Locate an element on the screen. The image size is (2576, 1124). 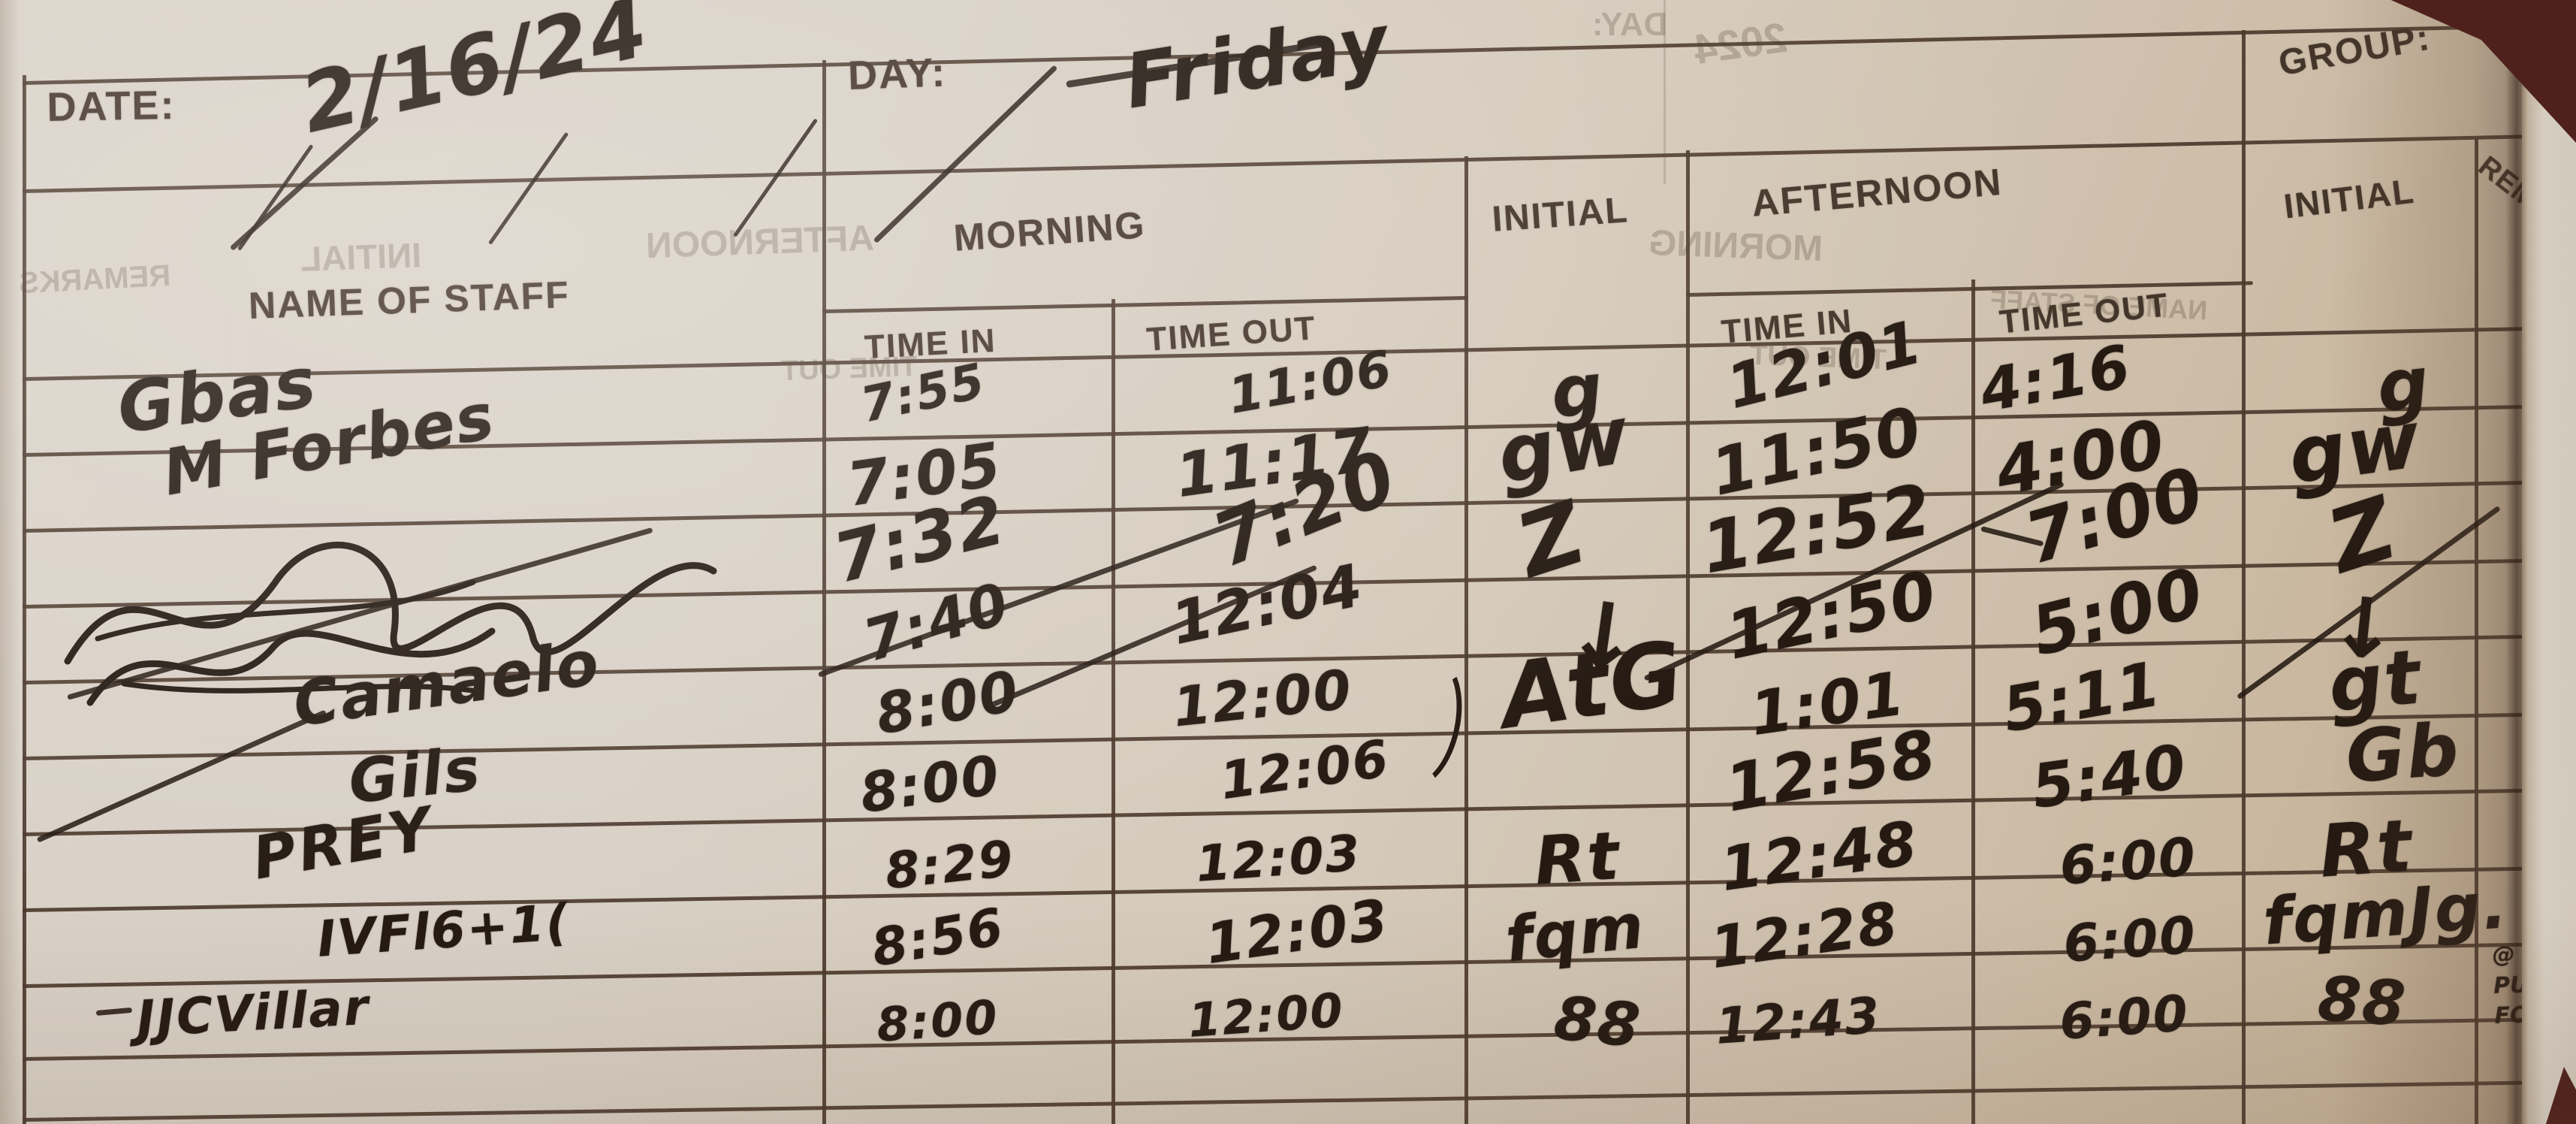
pm-time-out: 4:16 is located at coordinates (2056, 379).